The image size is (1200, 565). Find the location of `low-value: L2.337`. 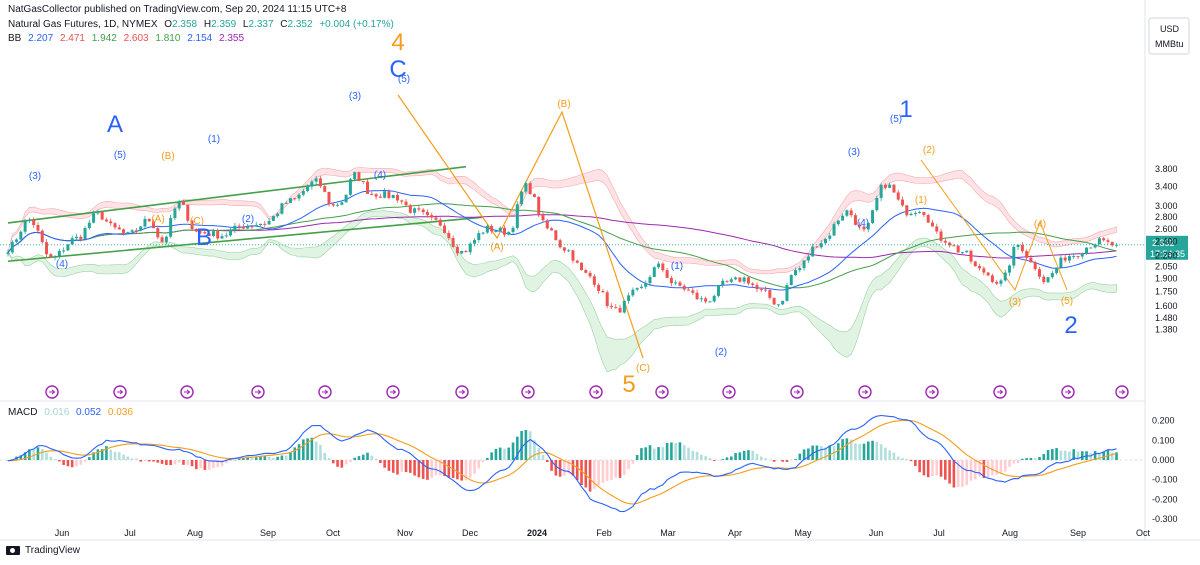

low-value: L2.337 is located at coordinates (258, 24).